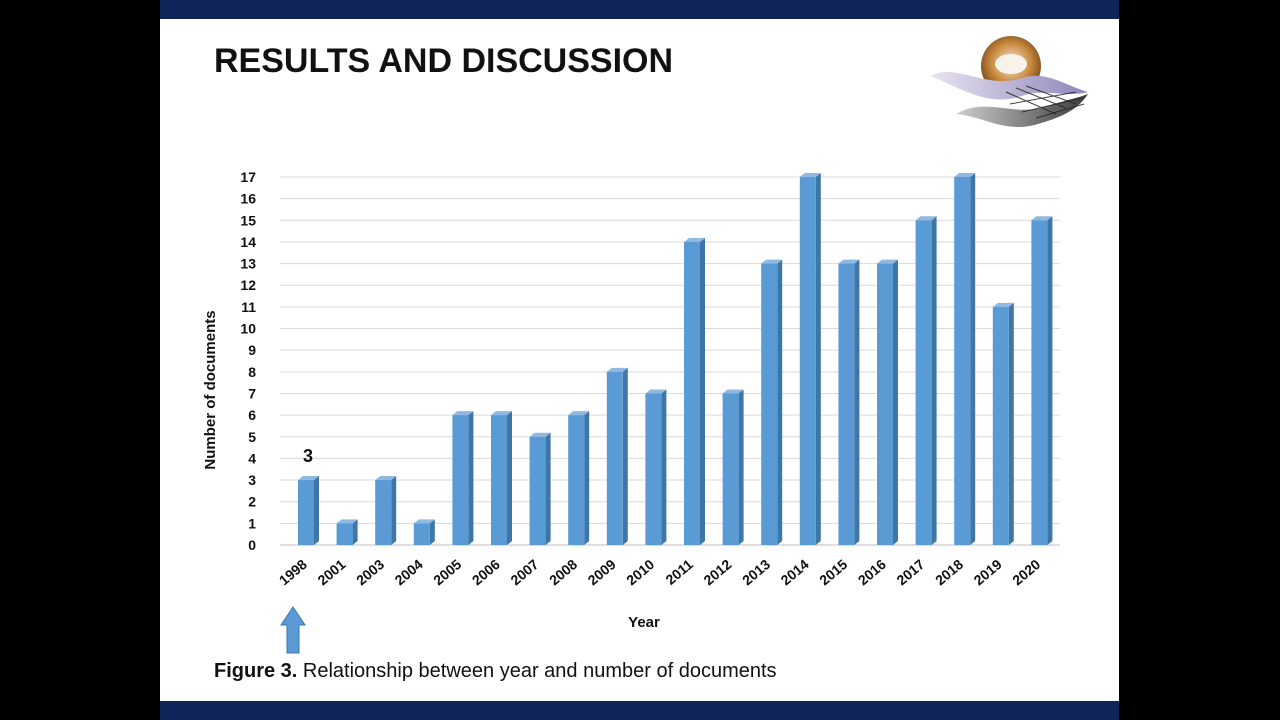 This screenshot has width=1280, height=720. I want to click on x-tick-label: 2003, so click(370, 572).